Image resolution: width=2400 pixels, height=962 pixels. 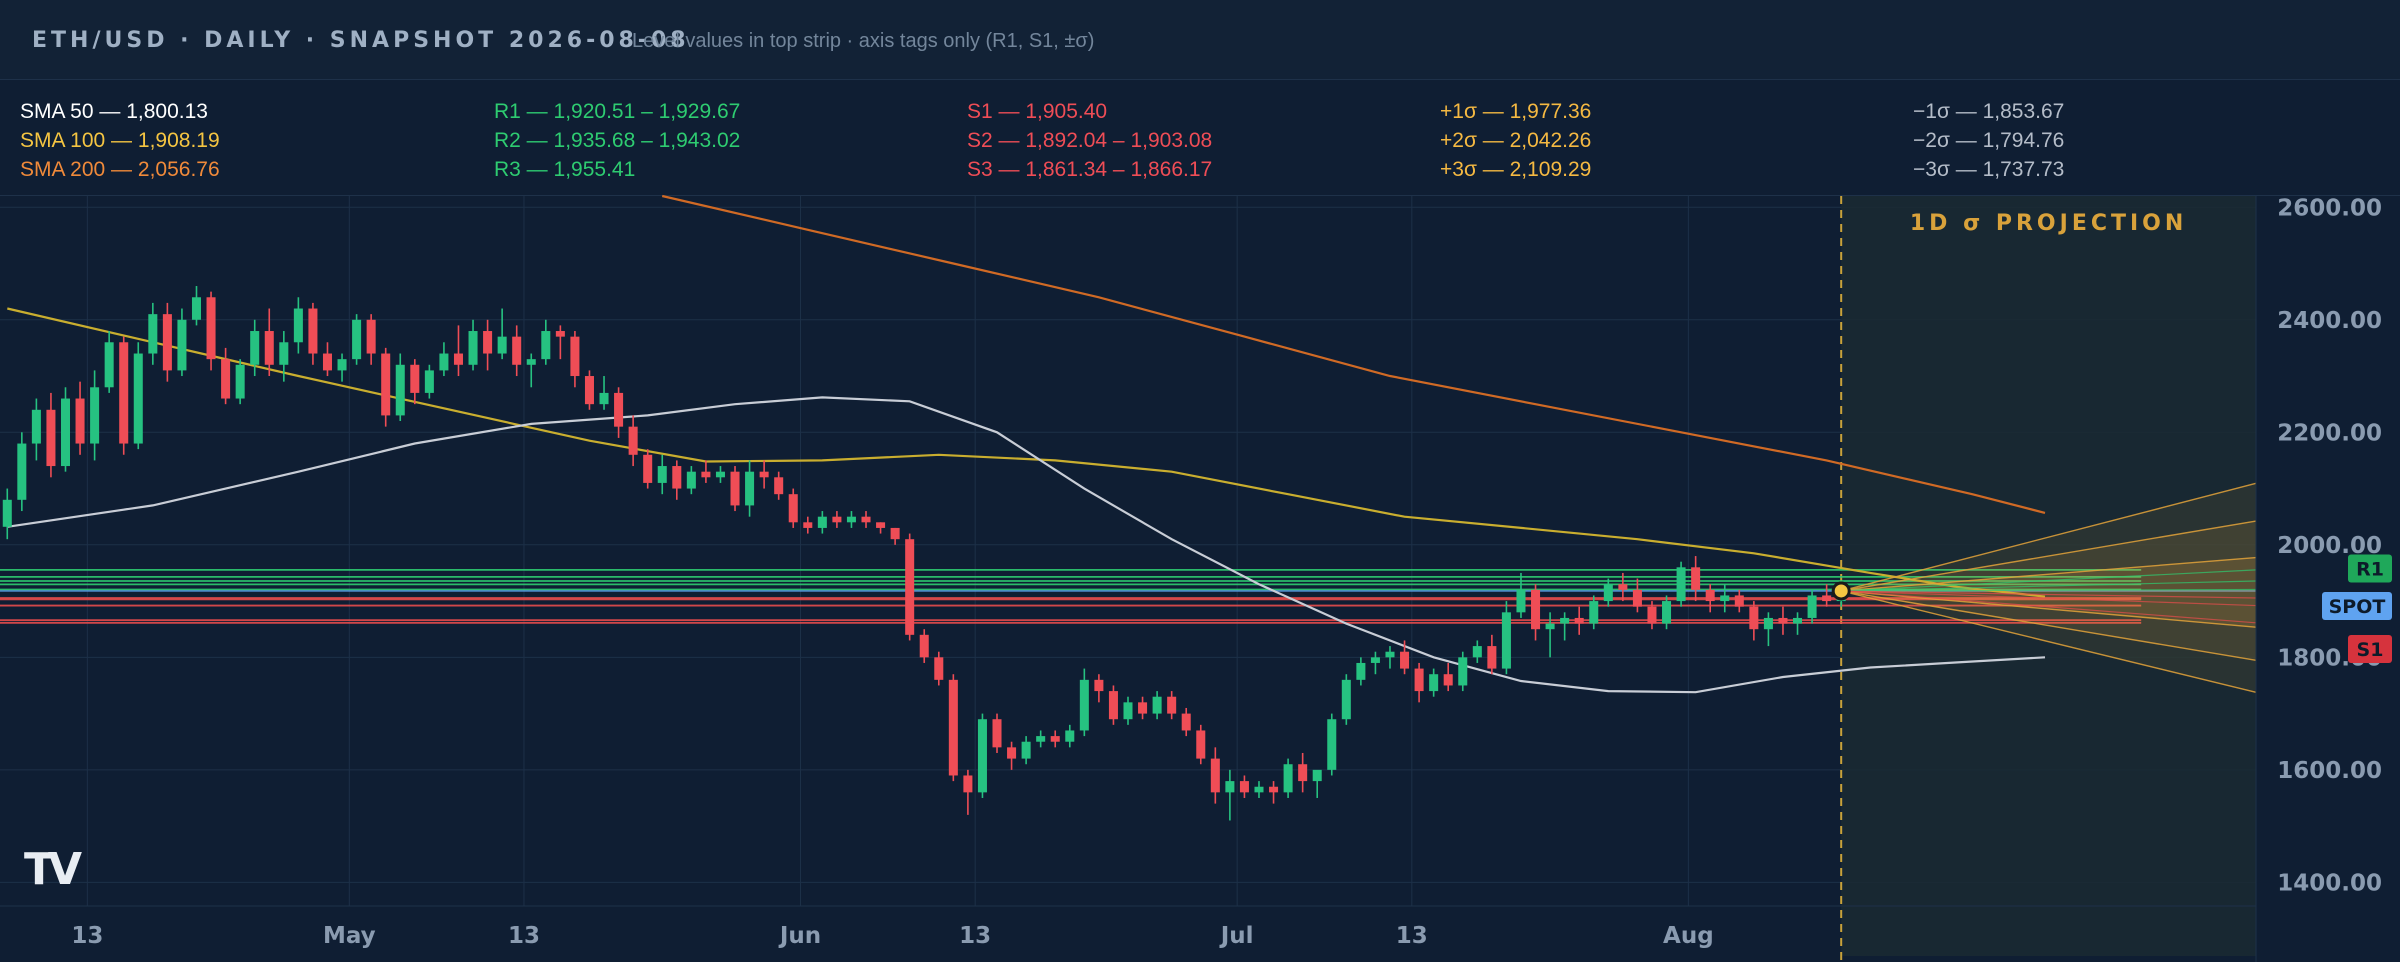 What do you see at coordinates (1516, 169) in the screenshot?
I see `plus3-sigma-value: +3σ — 2,109.29` at bounding box center [1516, 169].